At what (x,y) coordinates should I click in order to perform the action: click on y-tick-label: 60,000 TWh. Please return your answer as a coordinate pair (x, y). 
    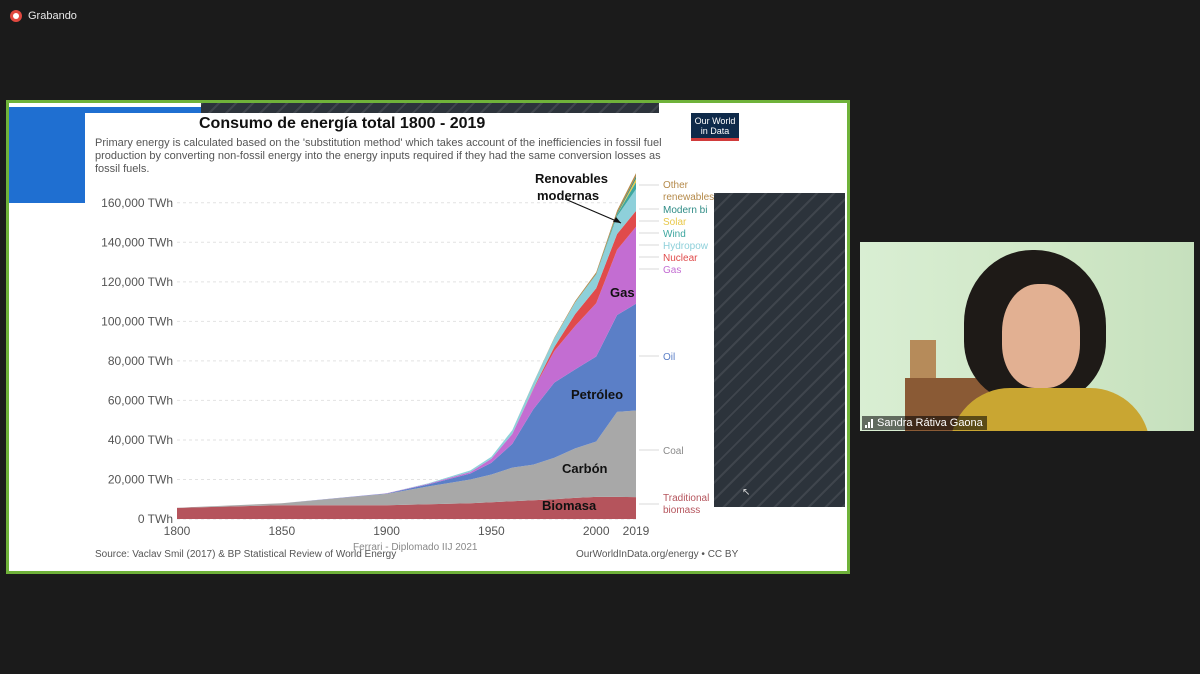
    Looking at the image, I should click on (140, 400).